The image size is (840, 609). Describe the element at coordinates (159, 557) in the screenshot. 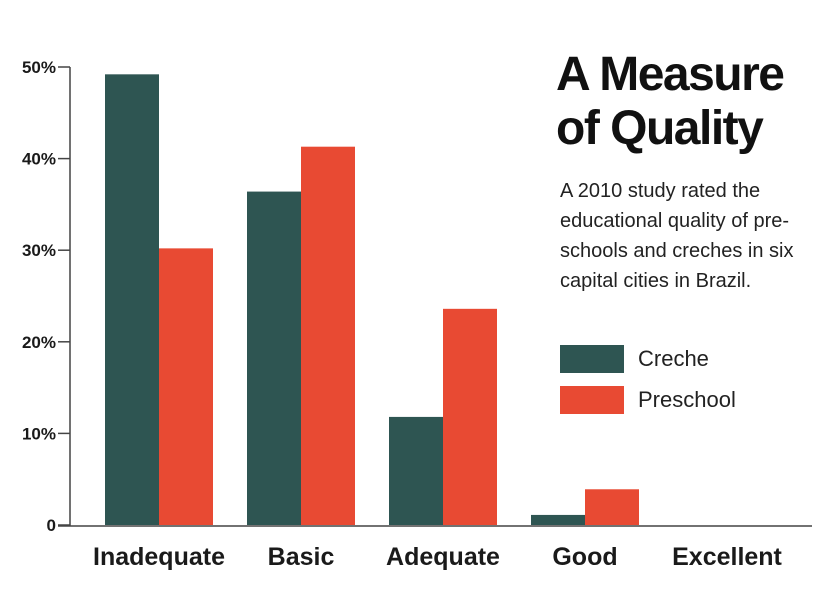

I see `x-category-label: Inadequate` at that location.